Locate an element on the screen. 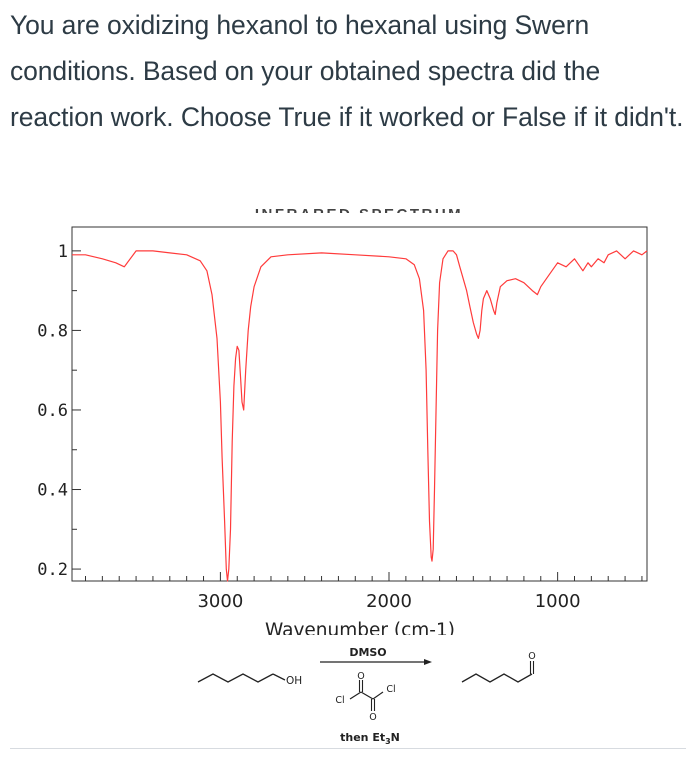 Image resolution: width=693 pixels, height=769 pixels. y-tick-label: 0.6 is located at coordinates (52, 411).